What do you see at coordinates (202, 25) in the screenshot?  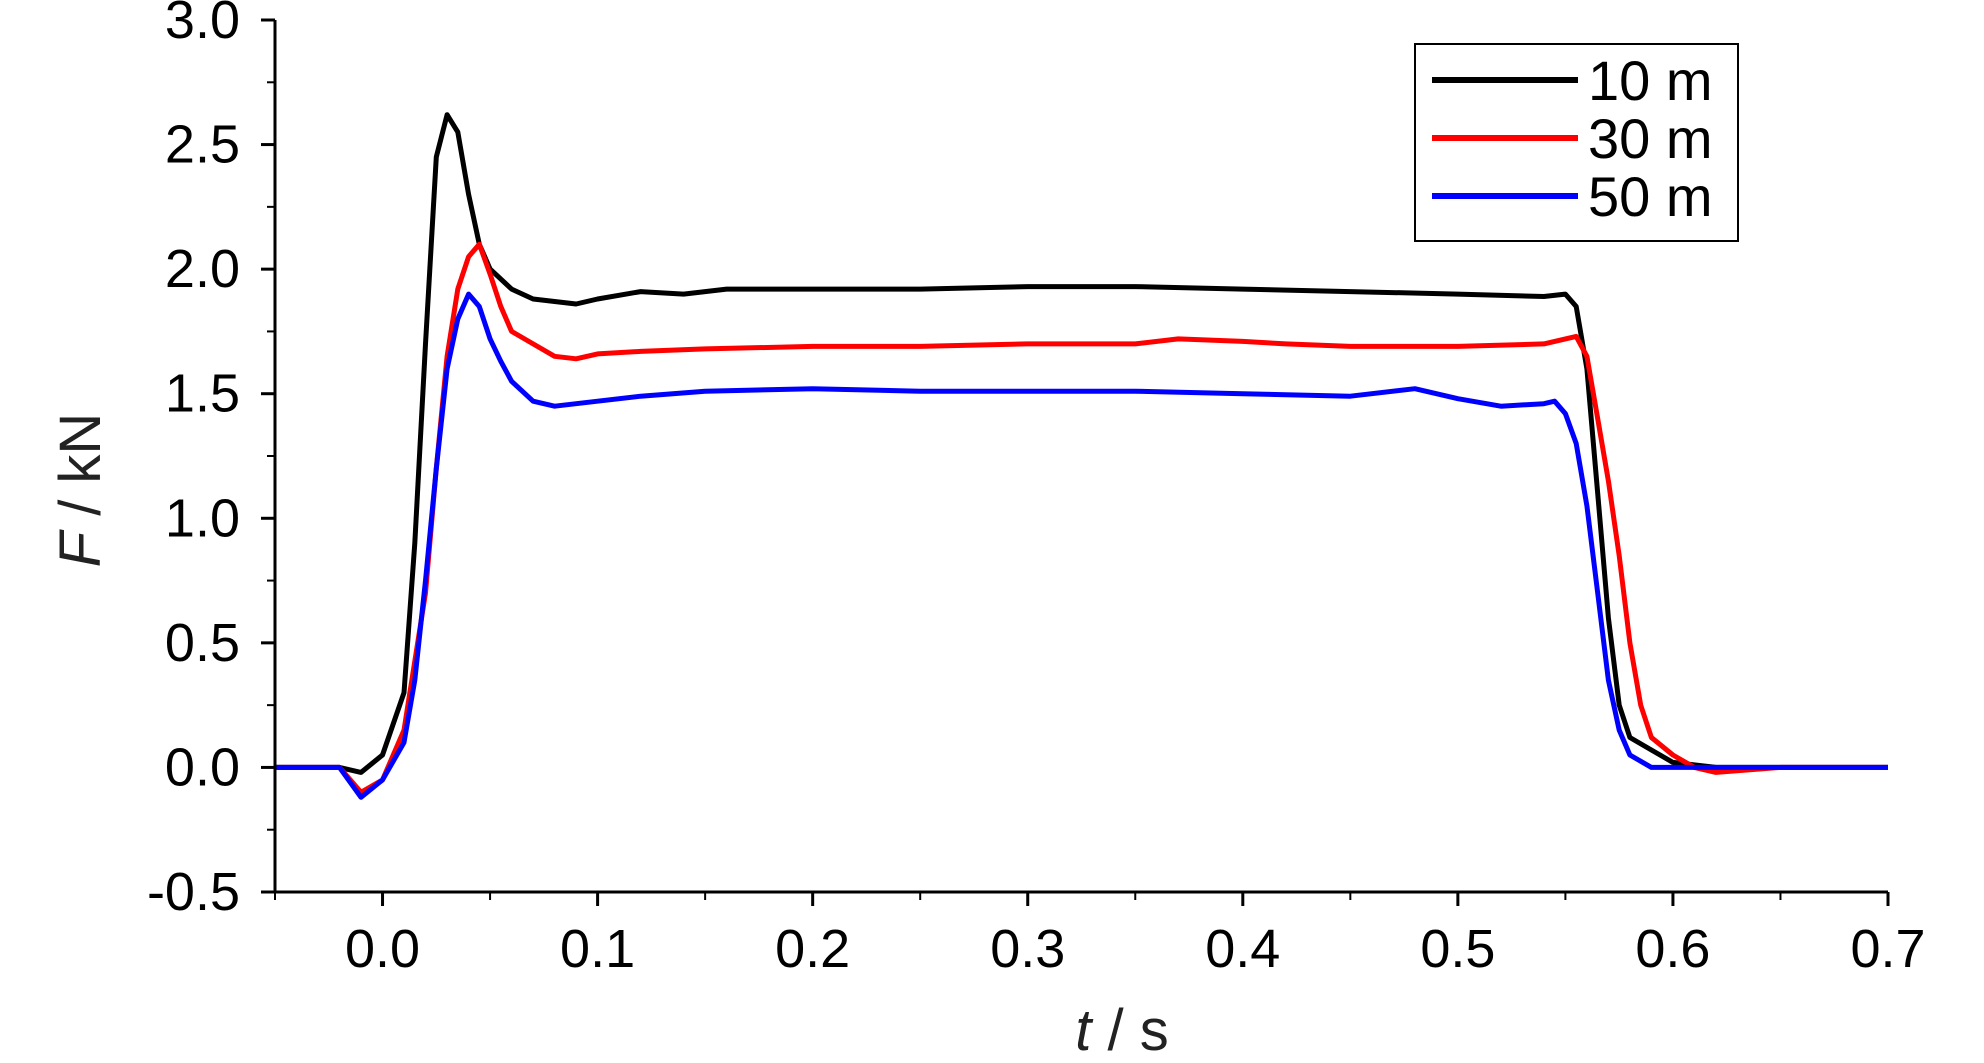 I see `y-tick-label: 3.0` at bounding box center [202, 25].